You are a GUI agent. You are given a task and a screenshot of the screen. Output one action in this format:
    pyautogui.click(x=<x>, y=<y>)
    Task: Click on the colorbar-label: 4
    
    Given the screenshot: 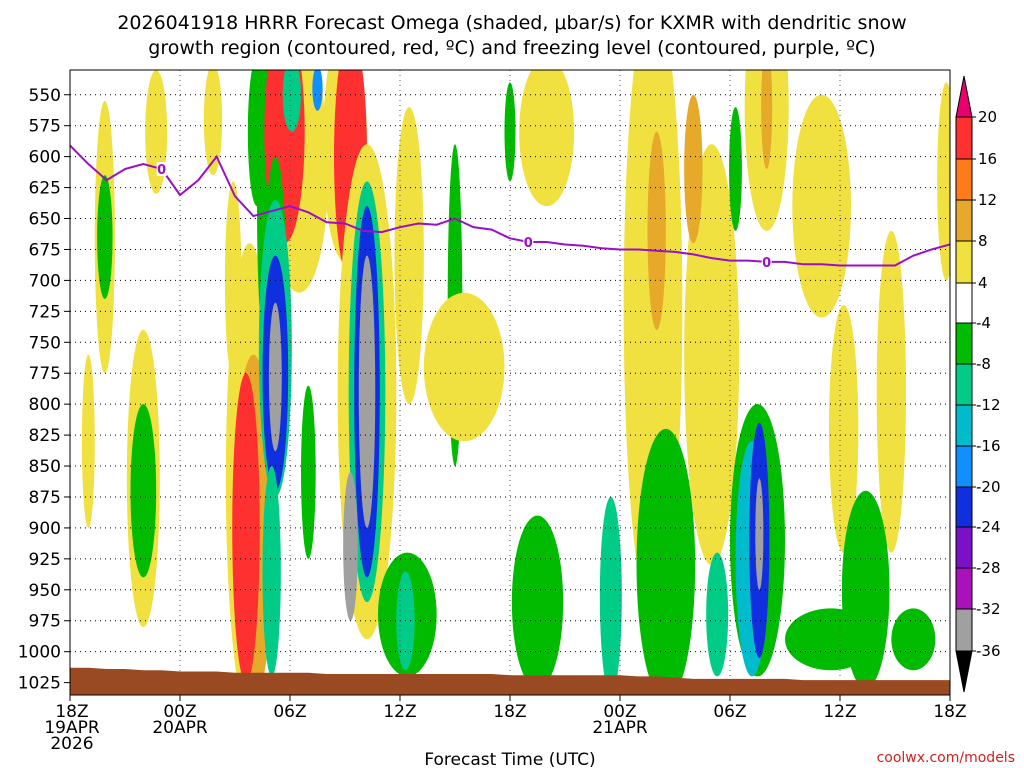 What is the action you would take?
    pyautogui.click(x=983, y=283)
    